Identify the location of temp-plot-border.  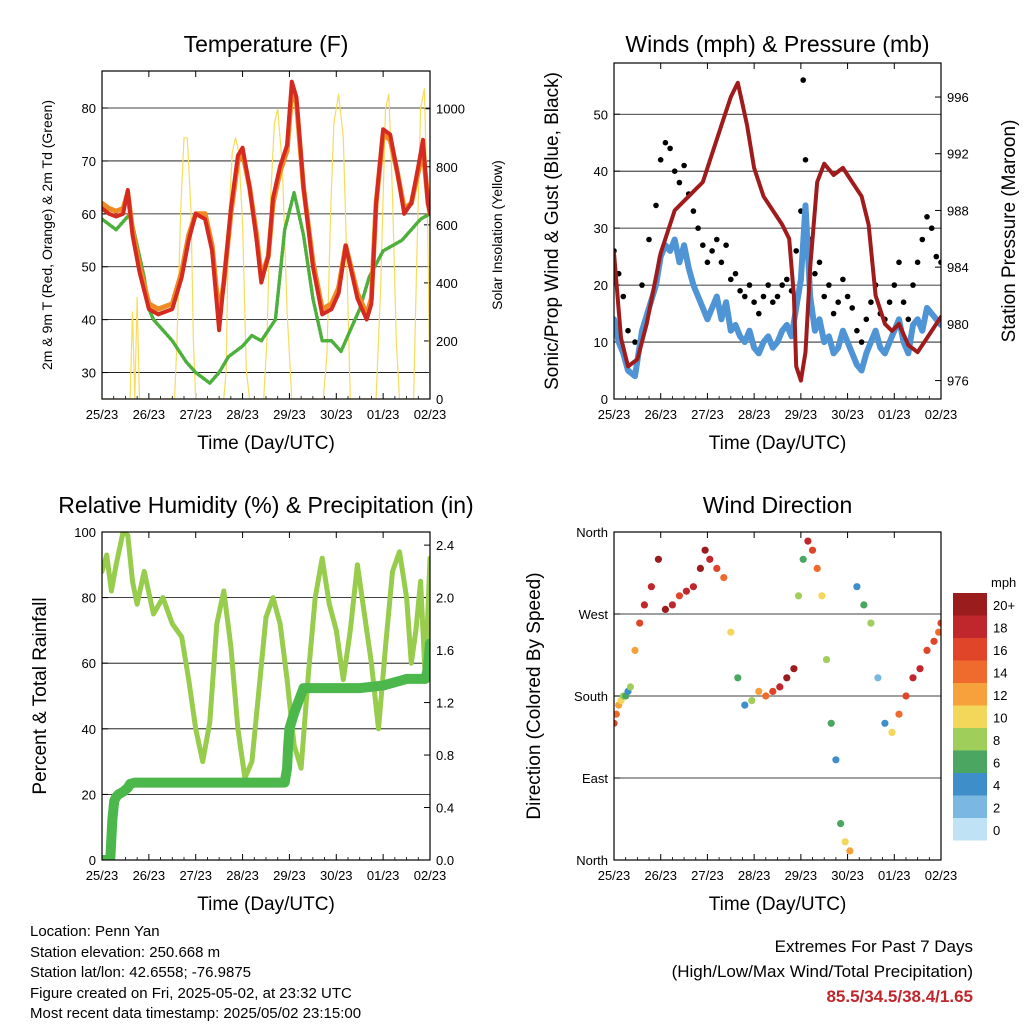
(266, 235).